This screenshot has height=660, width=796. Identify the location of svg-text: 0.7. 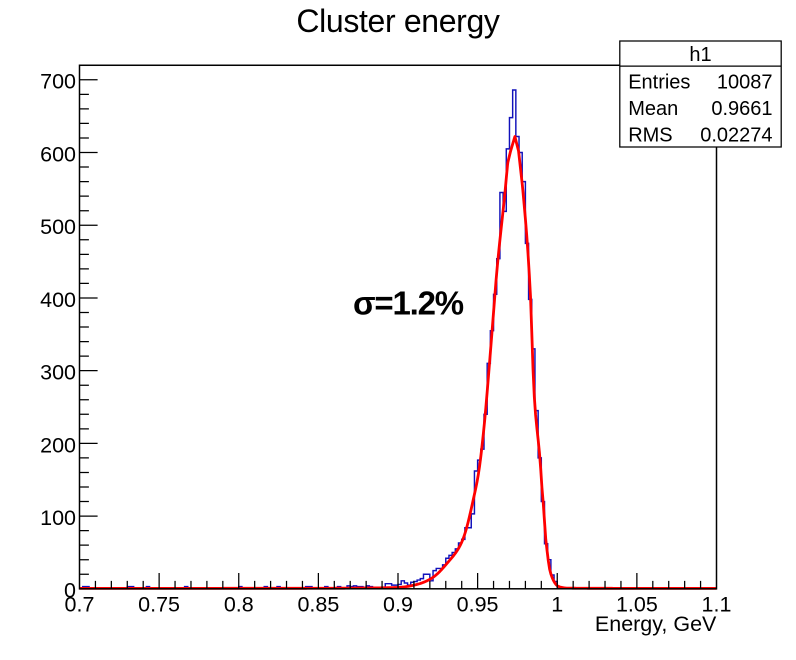
(80, 604).